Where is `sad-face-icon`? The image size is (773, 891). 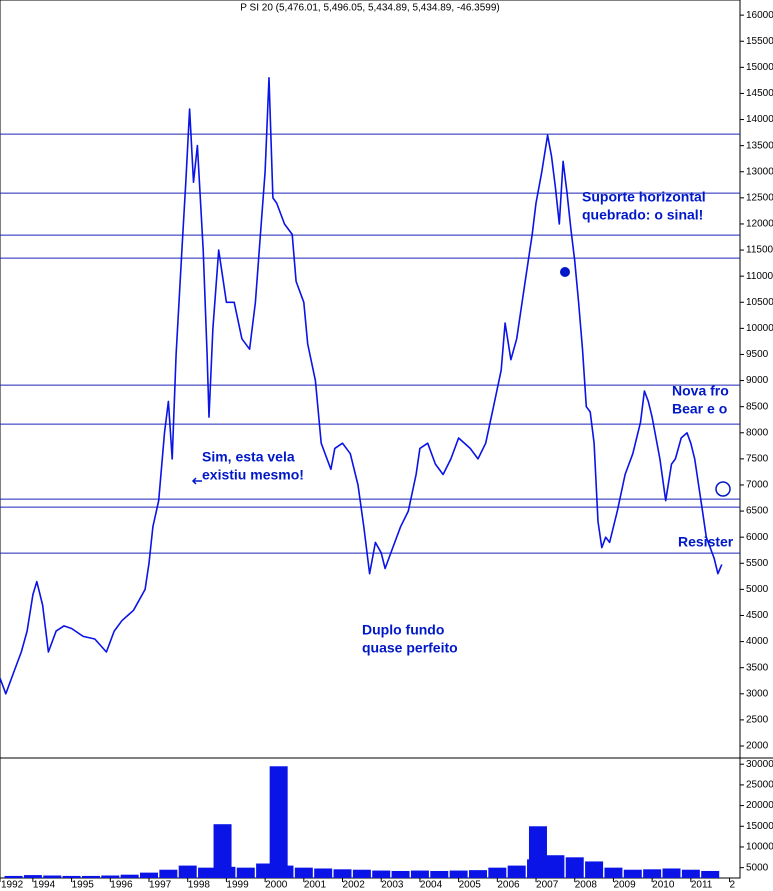 sad-face-icon is located at coordinates (723, 489).